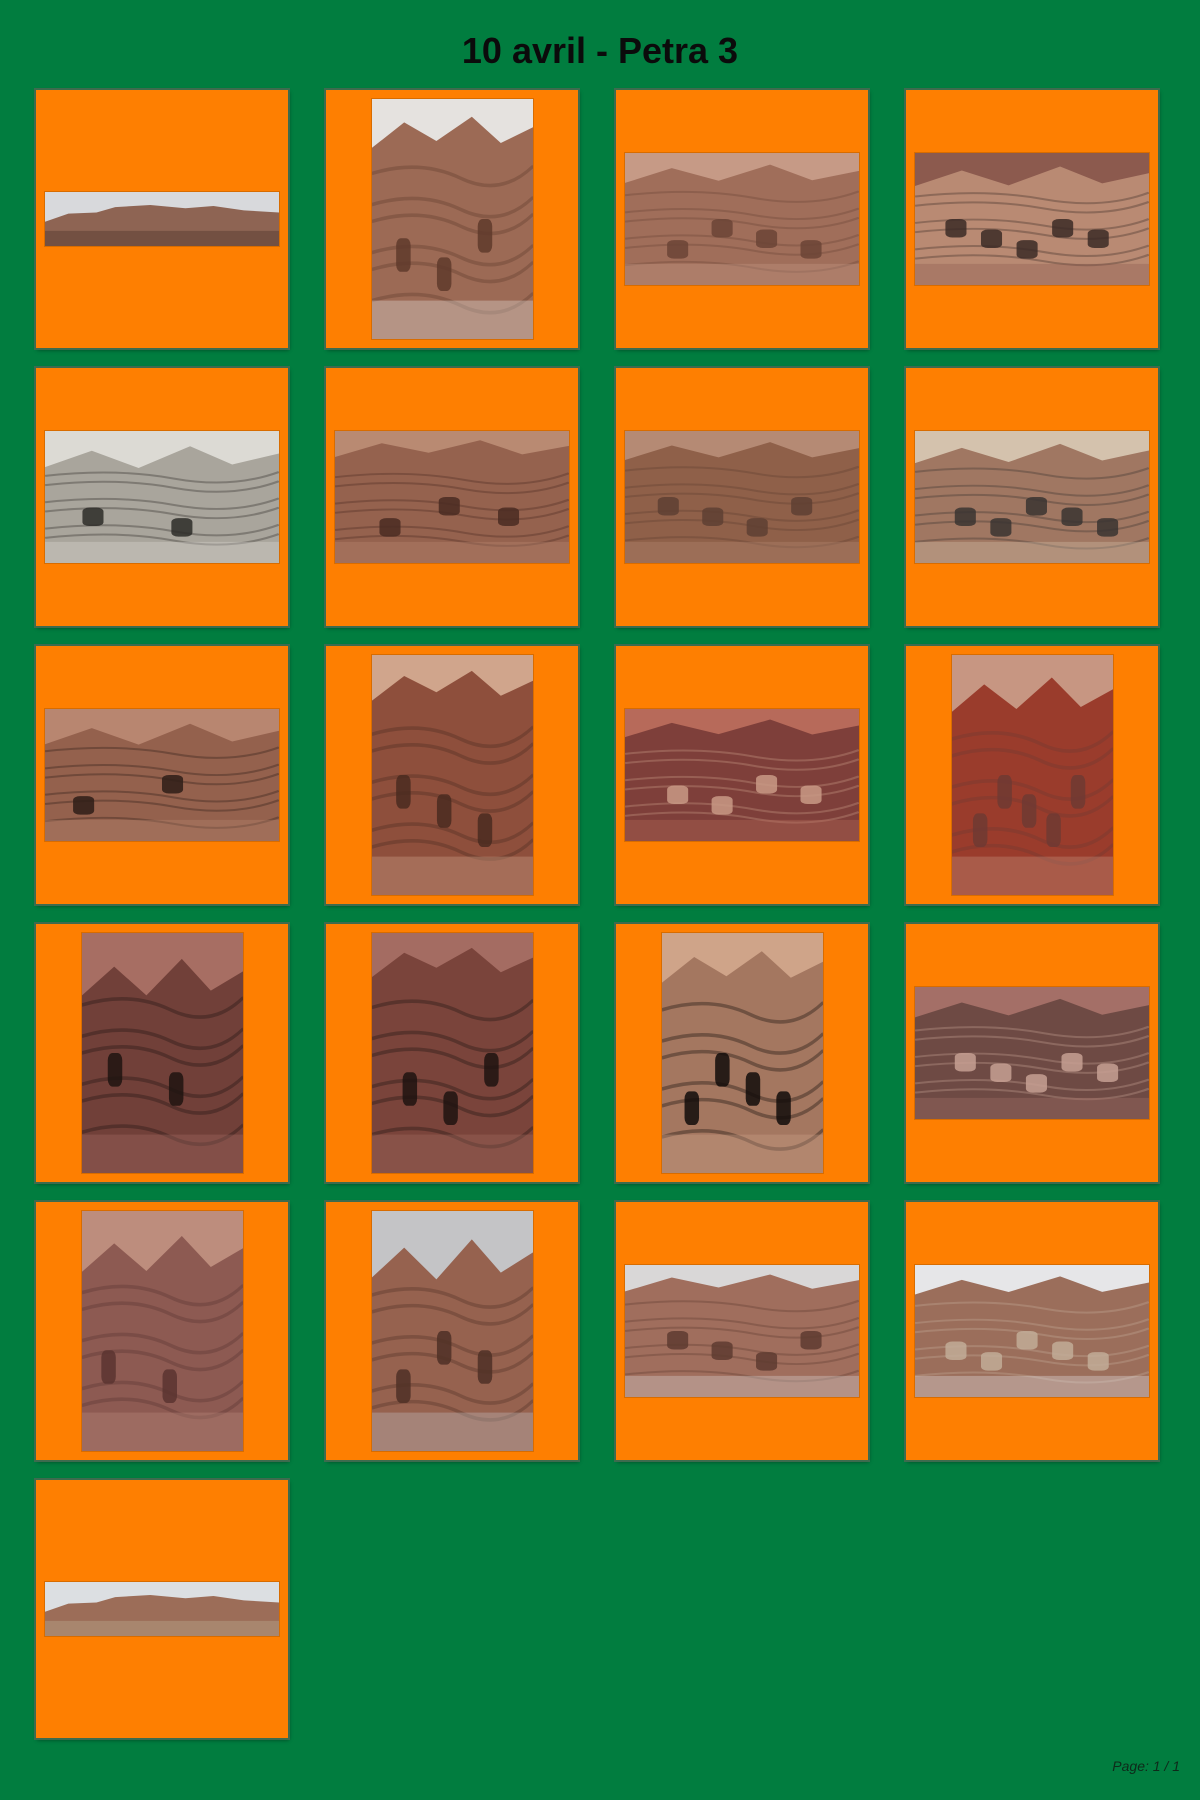 This screenshot has height=1800, width=1200. Describe the element at coordinates (1146, 1766) in the screenshot. I see `page-footer: Page: 1 / 1` at that location.